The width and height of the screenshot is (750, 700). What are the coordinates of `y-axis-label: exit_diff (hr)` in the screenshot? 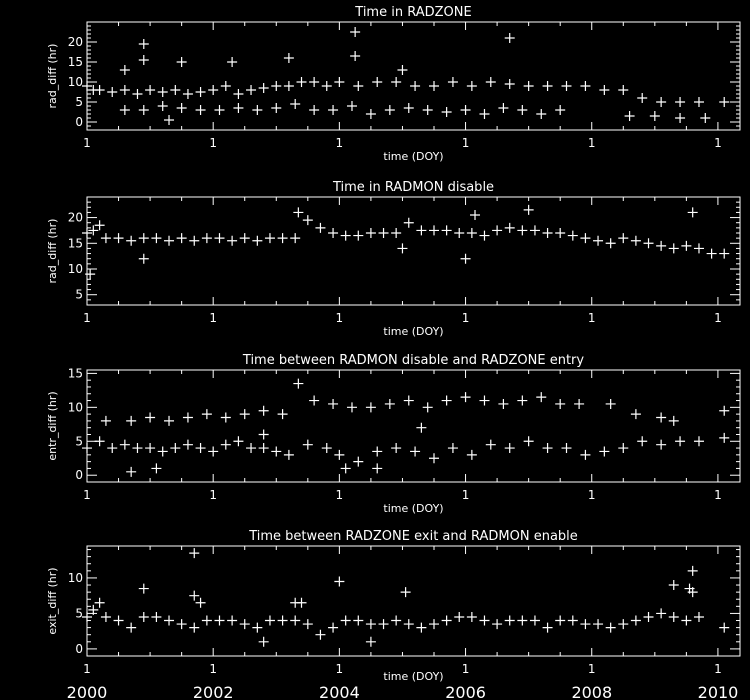 It's located at (52, 600).